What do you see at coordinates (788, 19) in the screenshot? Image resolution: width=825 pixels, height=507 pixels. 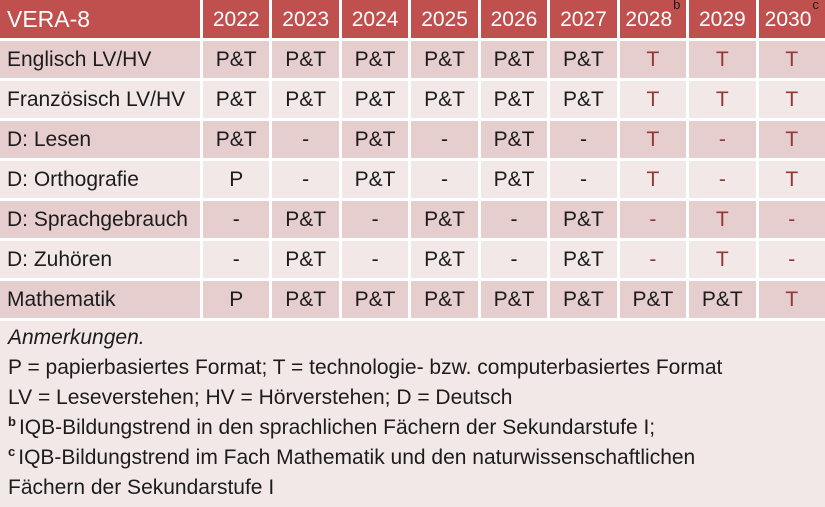 I see `year-label: 2030` at bounding box center [788, 19].